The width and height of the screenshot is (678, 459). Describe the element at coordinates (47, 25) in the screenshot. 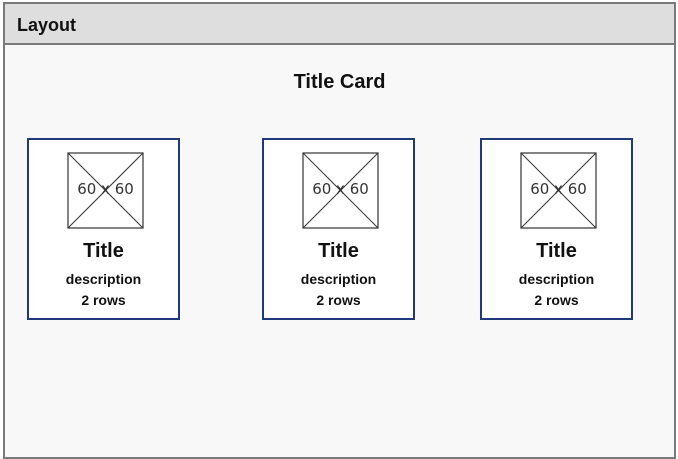

I see `frame-title: Layout` at that location.